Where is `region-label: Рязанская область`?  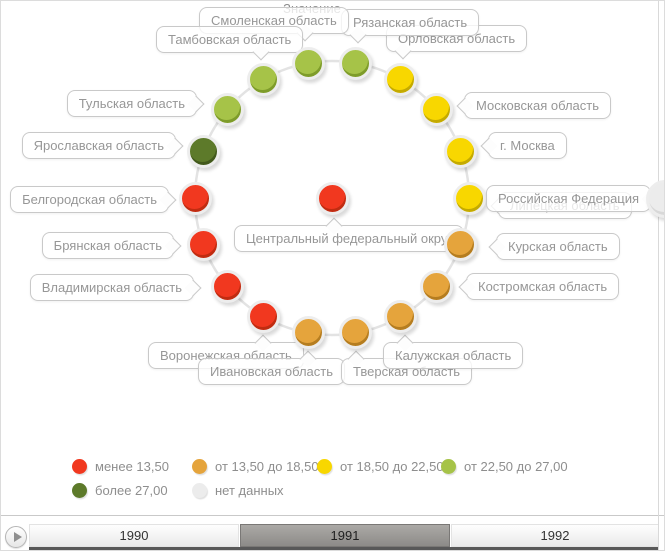
region-label: Рязанская область is located at coordinates (410, 22).